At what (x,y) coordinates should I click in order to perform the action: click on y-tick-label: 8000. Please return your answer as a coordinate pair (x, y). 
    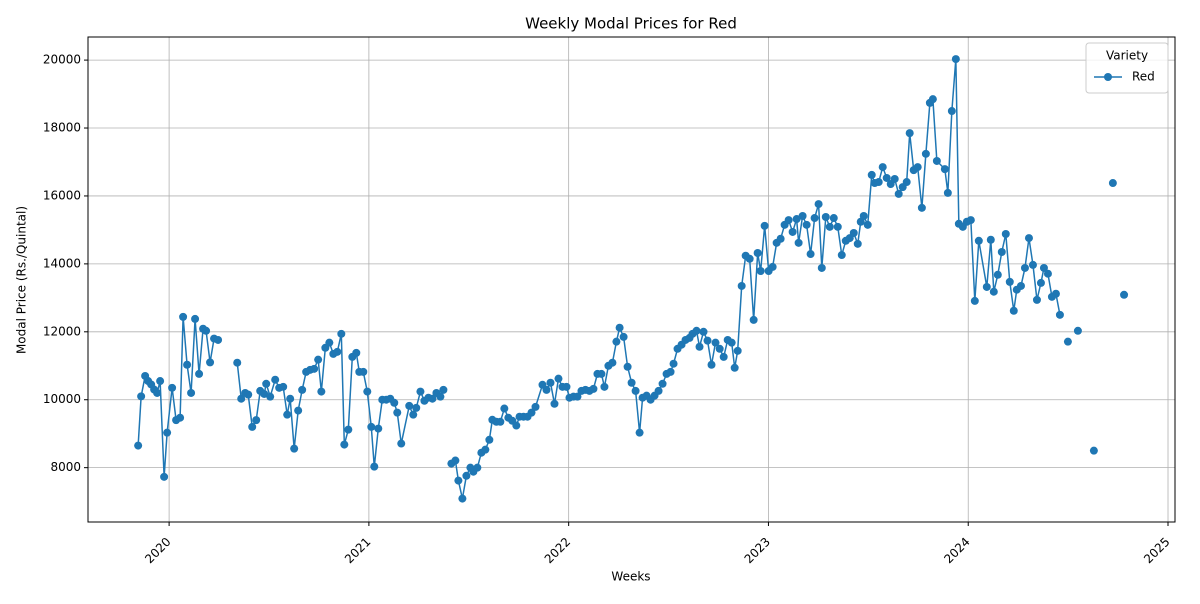
    Looking at the image, I should click on (65, 467).